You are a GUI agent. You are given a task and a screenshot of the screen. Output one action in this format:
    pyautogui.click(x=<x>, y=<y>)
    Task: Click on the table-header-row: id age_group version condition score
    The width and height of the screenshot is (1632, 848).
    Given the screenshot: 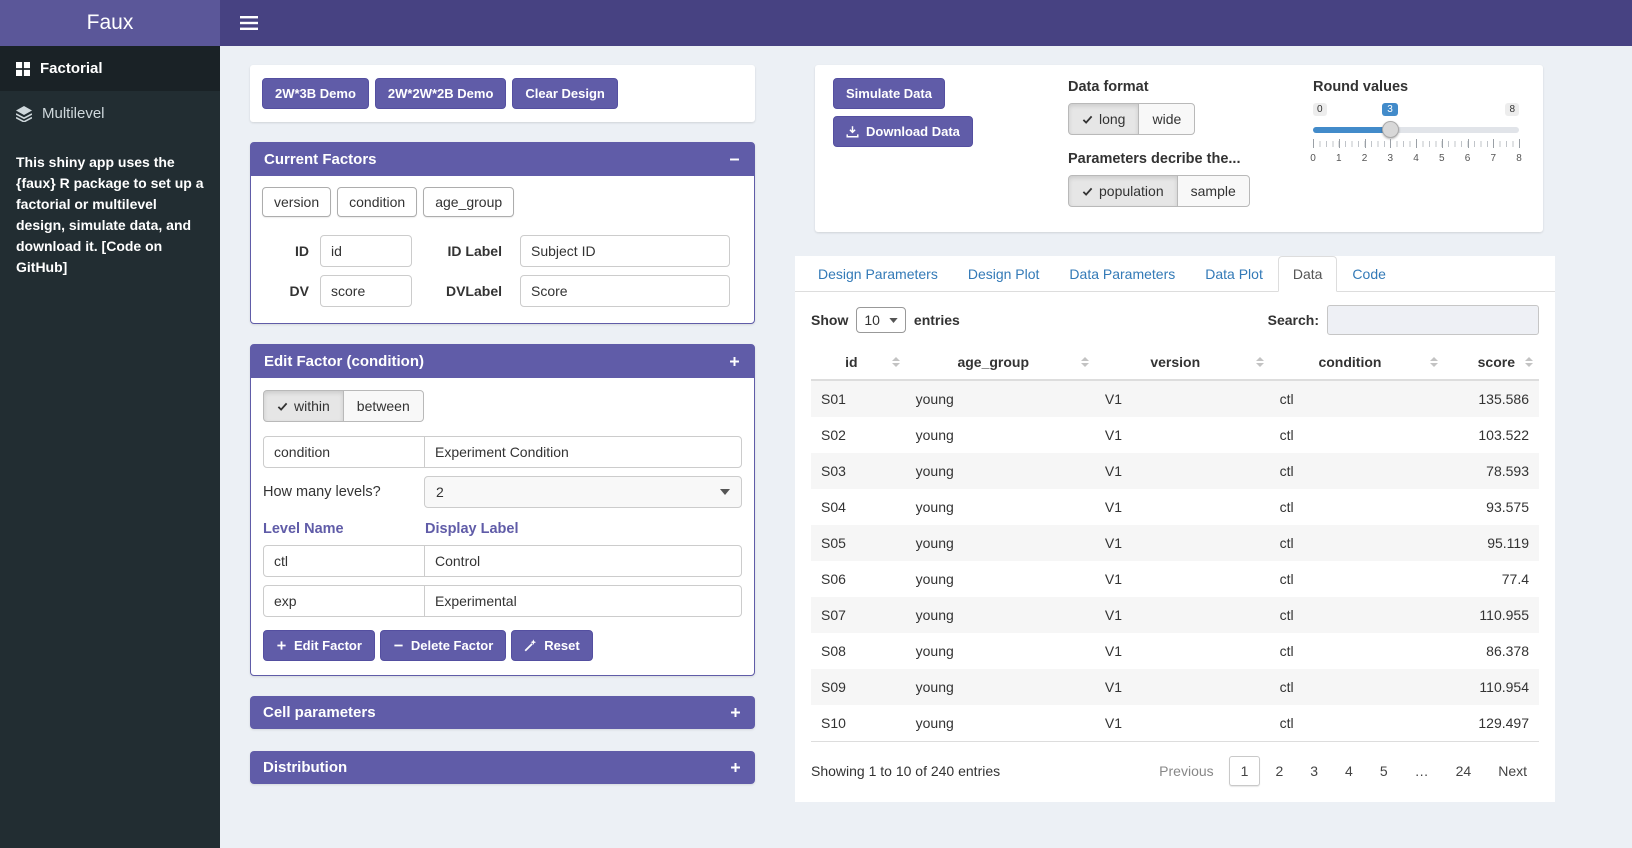 What is the action you would take?
    pyautogui.click(x=1175, y=363)
    